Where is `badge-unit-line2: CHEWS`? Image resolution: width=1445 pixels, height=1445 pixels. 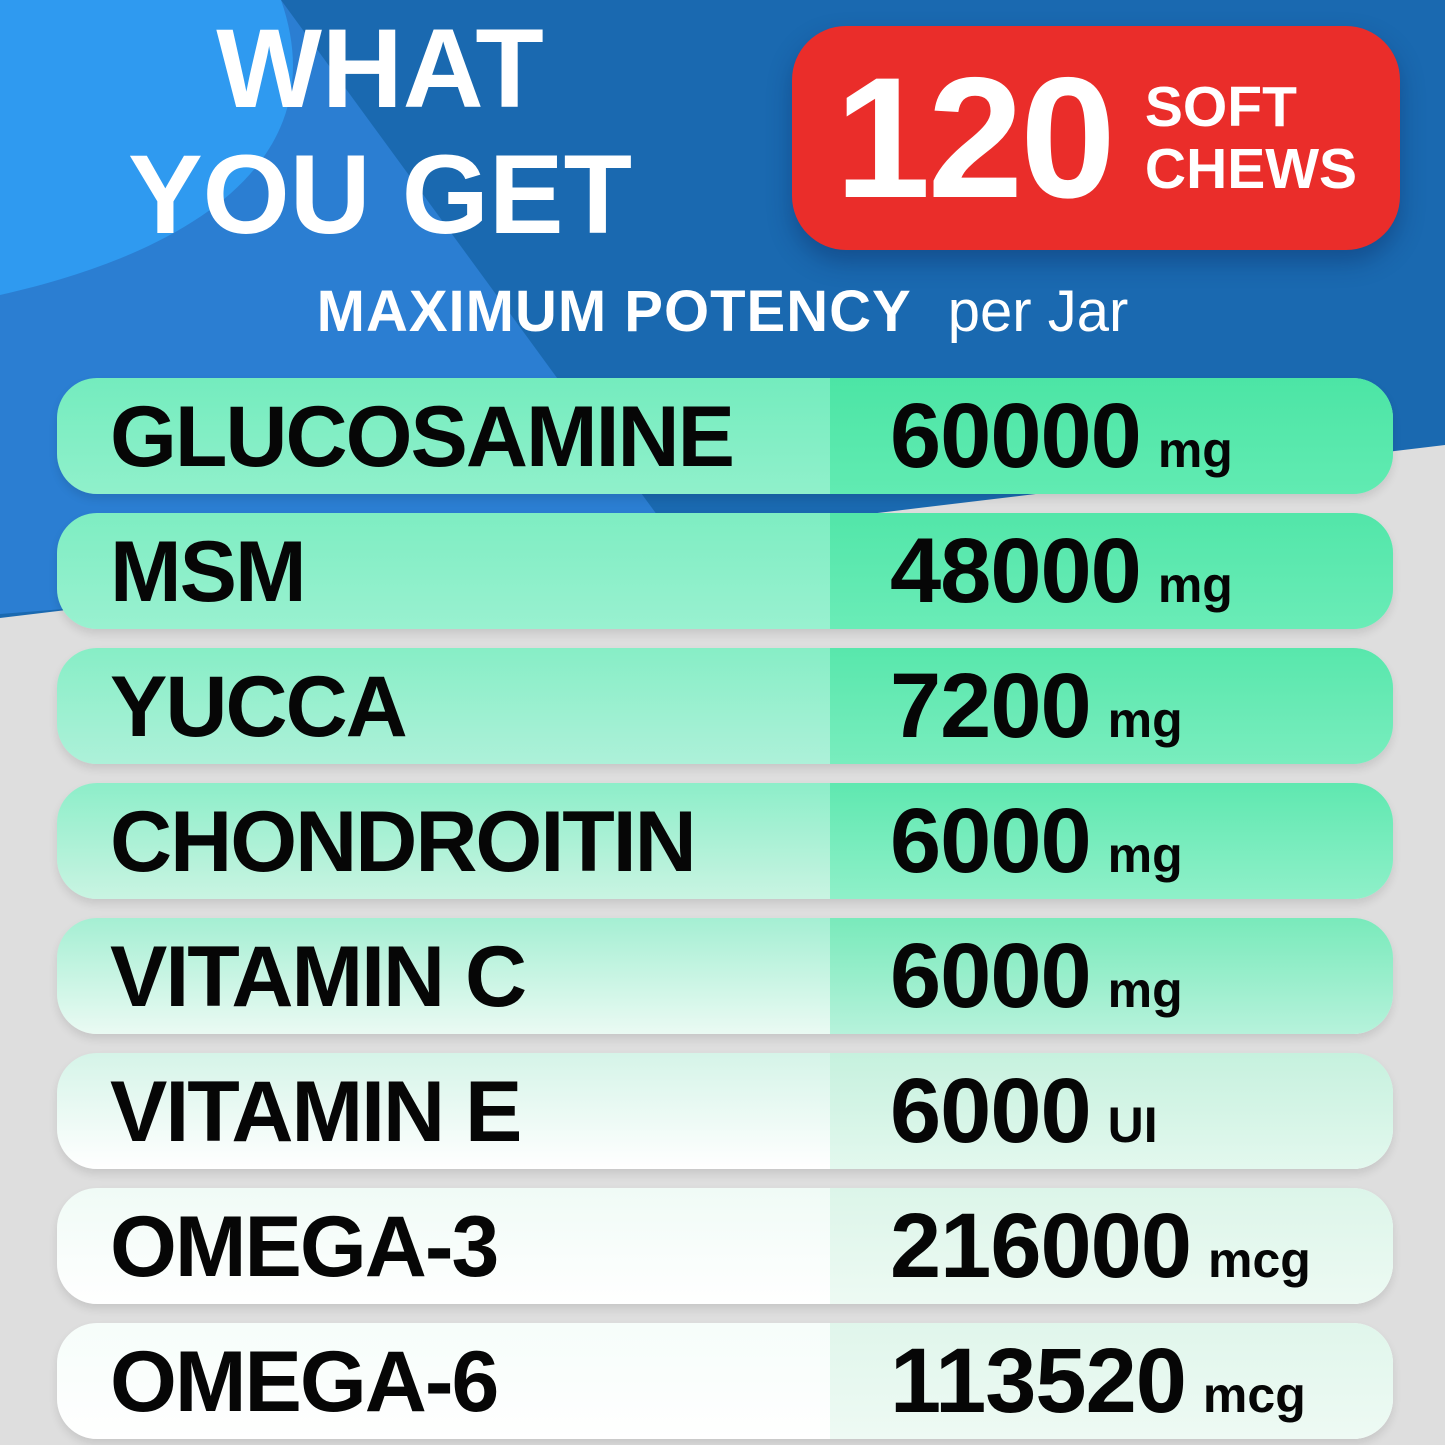
badge-unit-line2: CHEWS is located at coordinates (1251, 169).